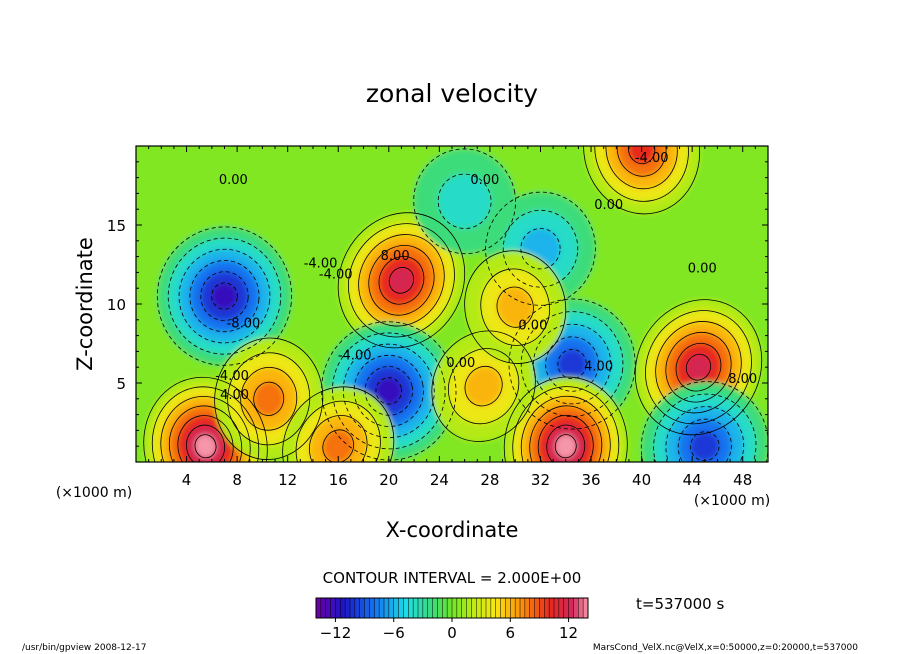  What do you see at coordinates (336, 633) in the screenshot?
I see `colorbar-tick-label: −12` at bounding box center [336, 633].